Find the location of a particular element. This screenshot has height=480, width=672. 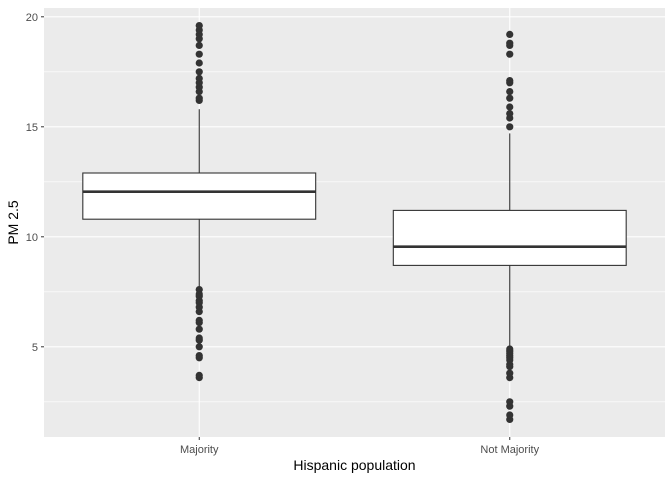

y-tick-label: 10 is located at coordinates (32, 238).